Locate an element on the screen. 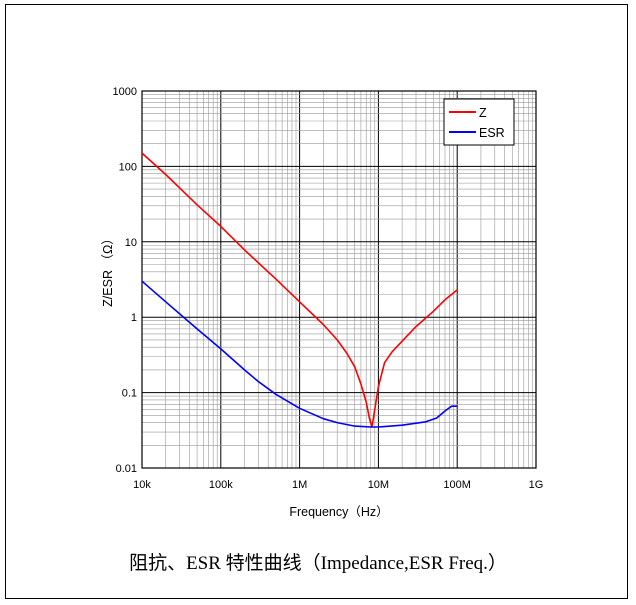 The width and height of the screenshot is (636, 605). legend-box is located at coordinates (479, 122).